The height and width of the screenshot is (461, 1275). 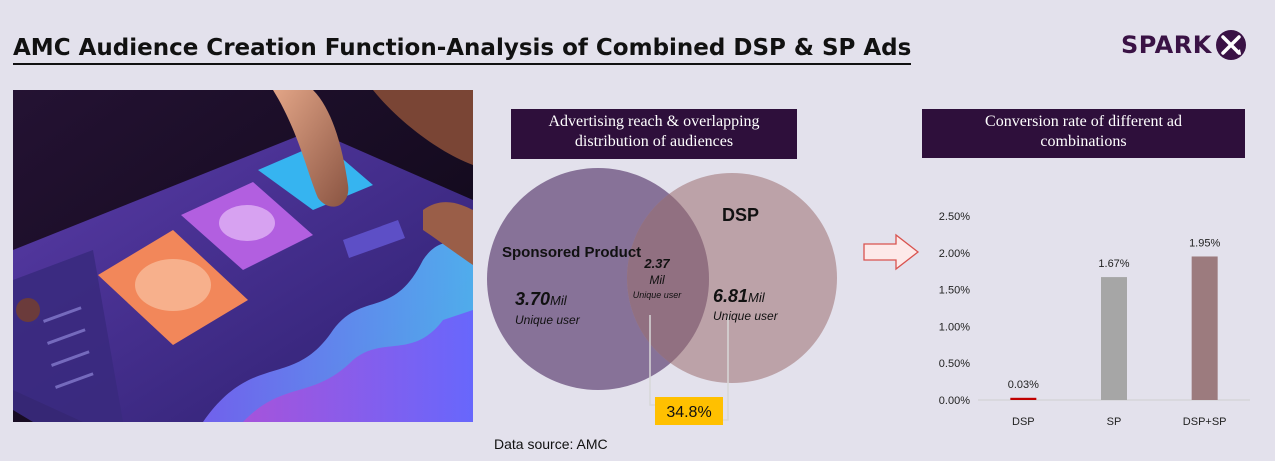 What do you see at coordinates (757, 297) in the screenshot?
I see `venn-right-unit: Mil` at bounding box center [757, 297].